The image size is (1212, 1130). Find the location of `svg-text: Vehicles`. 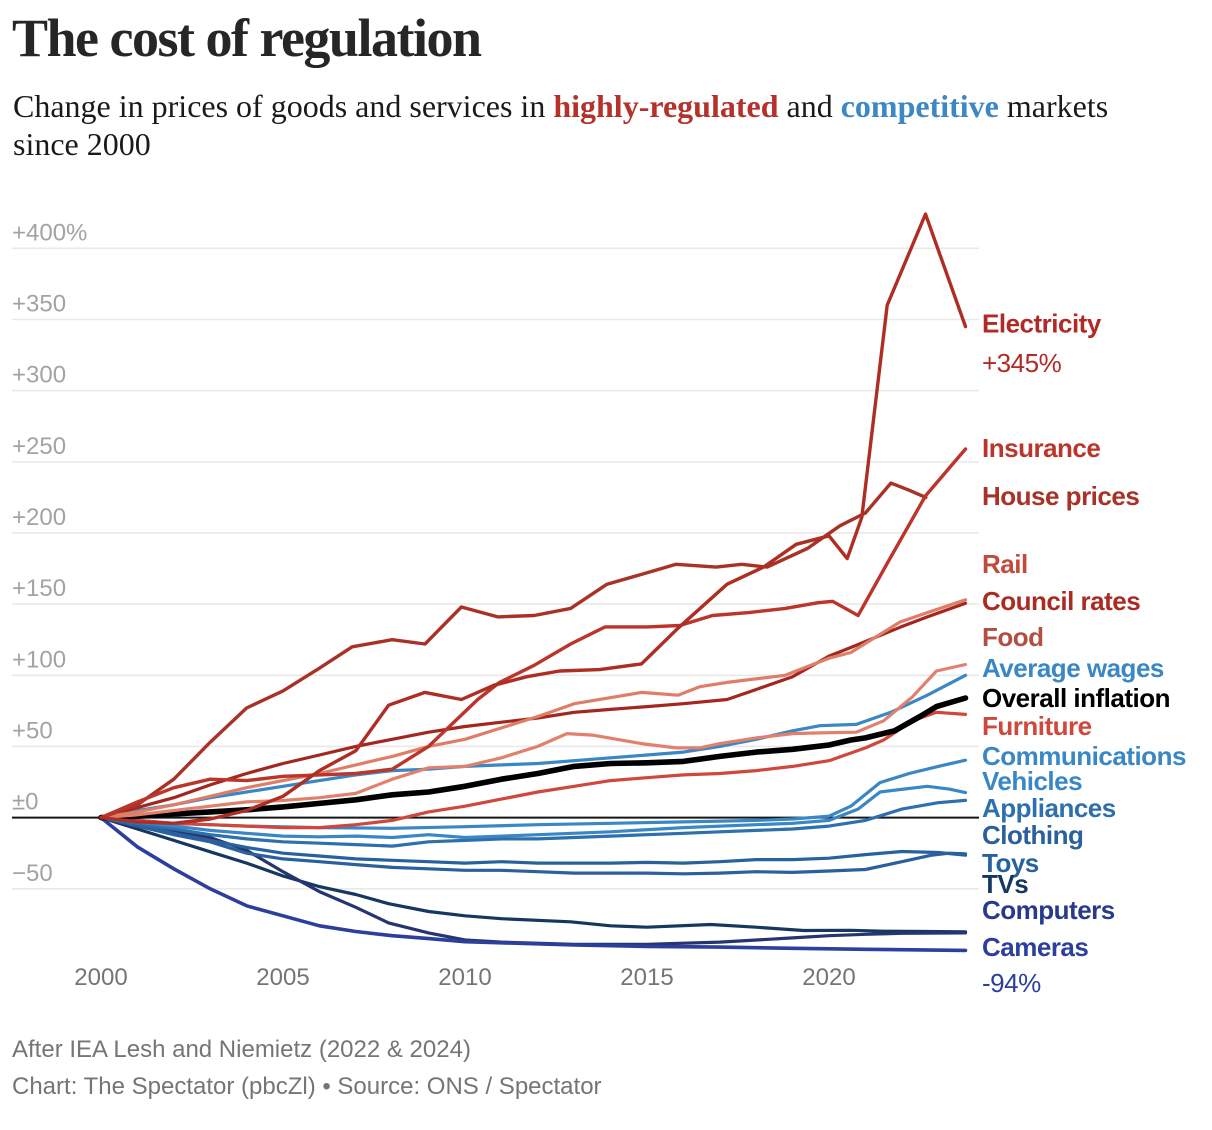

svg-text: Vehicles is located at coordinates (1032, 781).